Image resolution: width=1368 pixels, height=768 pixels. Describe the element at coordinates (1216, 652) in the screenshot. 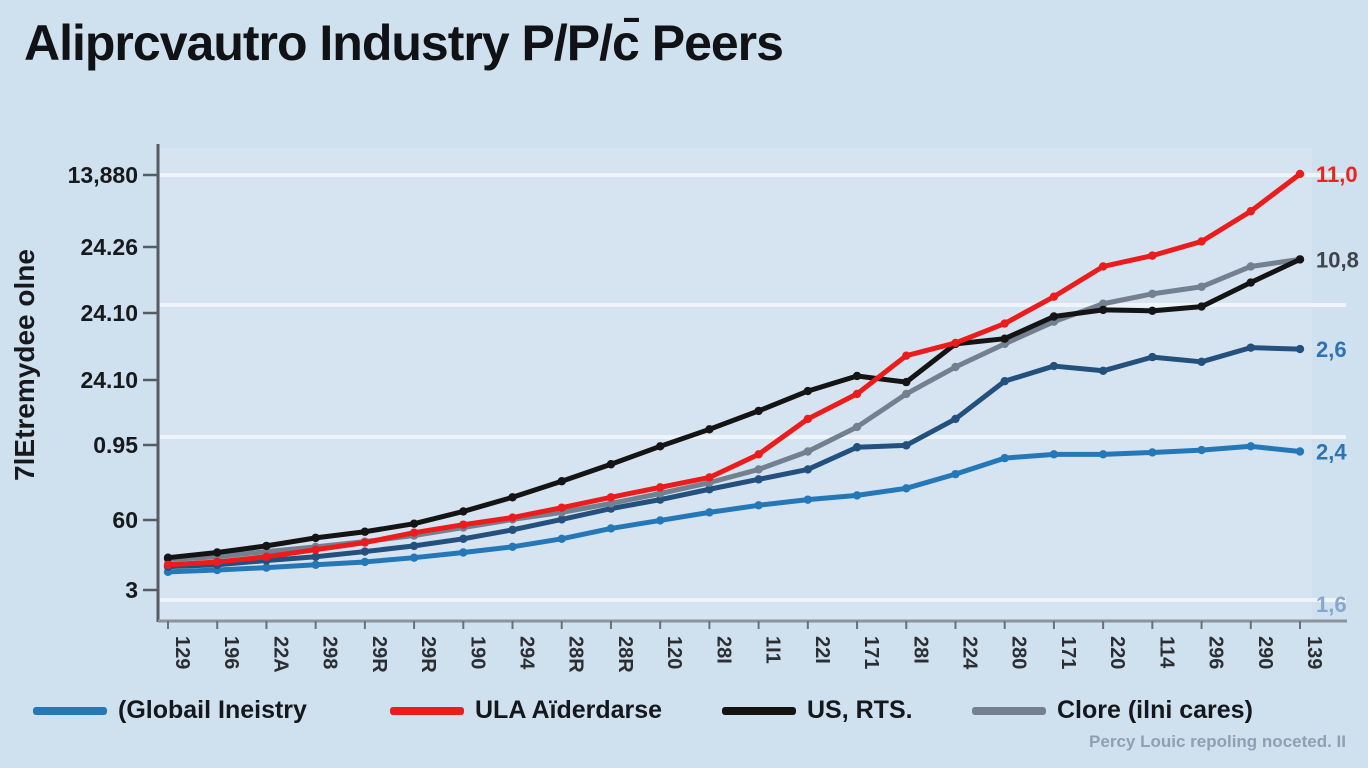

I see `x-tick-label: 296` at that location.